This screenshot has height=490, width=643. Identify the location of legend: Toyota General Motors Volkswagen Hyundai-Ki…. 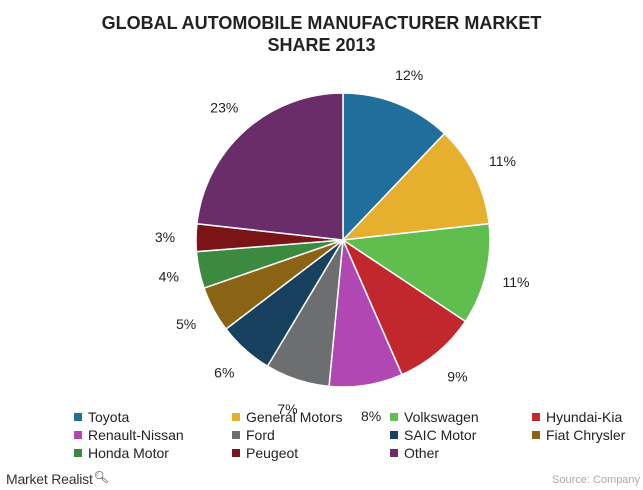
(358, 435).